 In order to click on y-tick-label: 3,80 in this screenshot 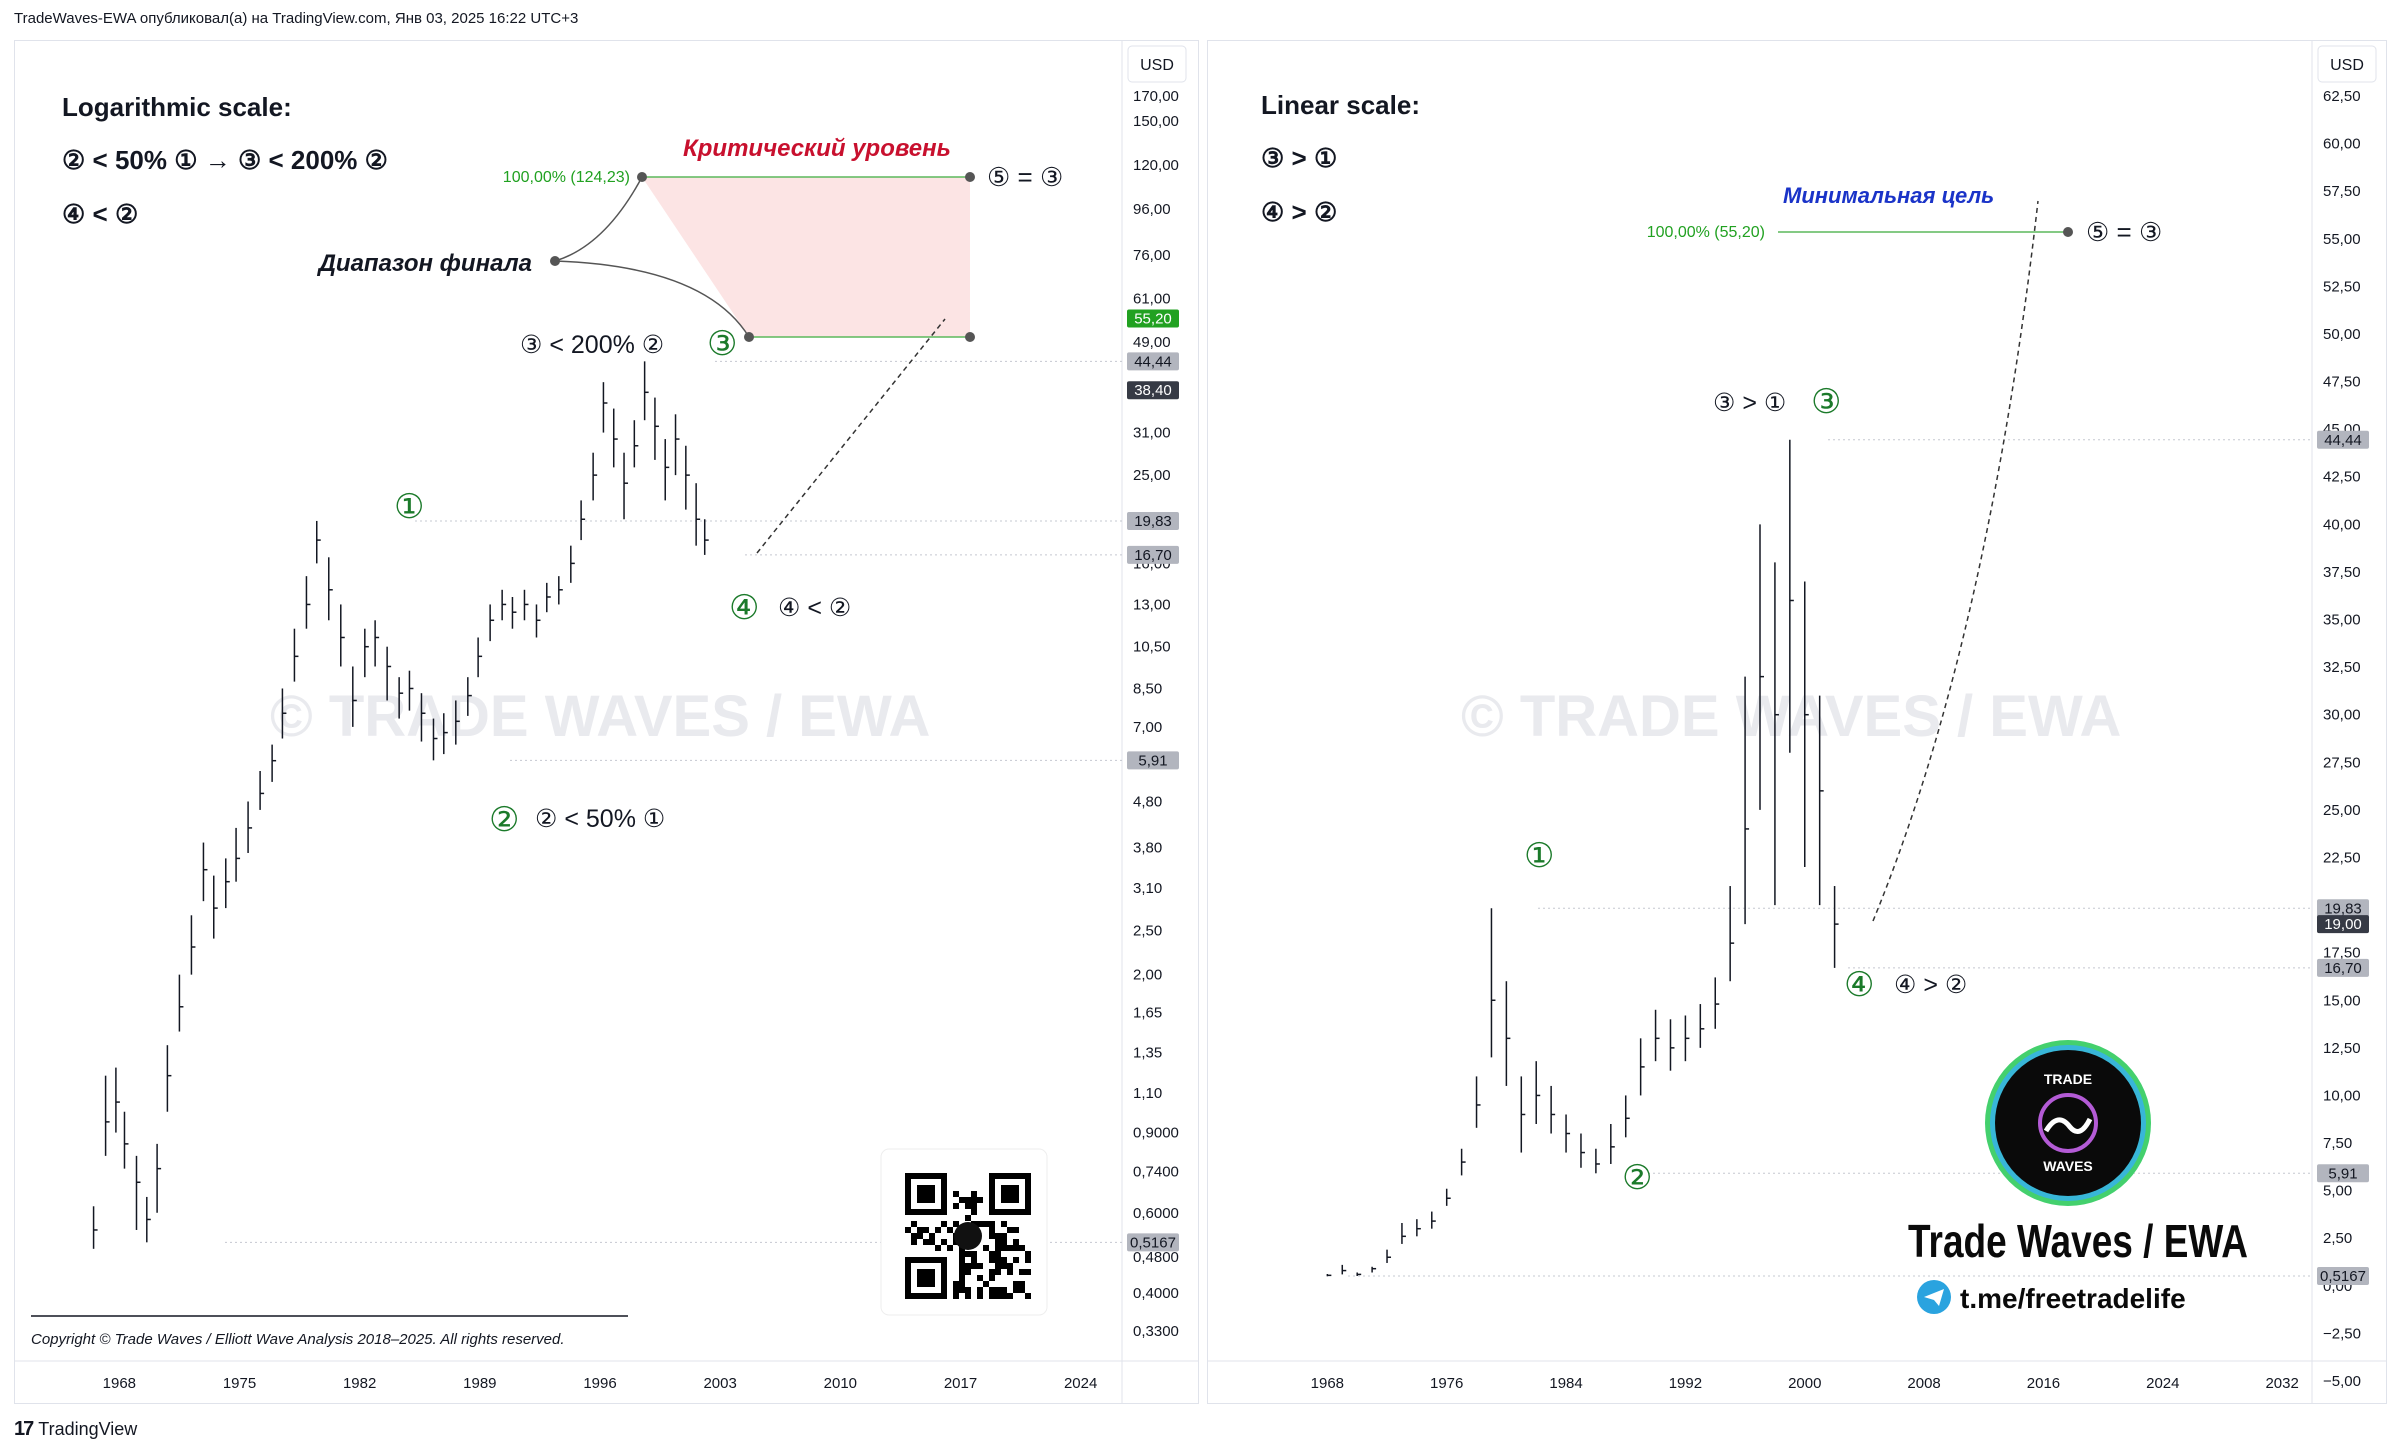, I will do `click(1147, 848)`.